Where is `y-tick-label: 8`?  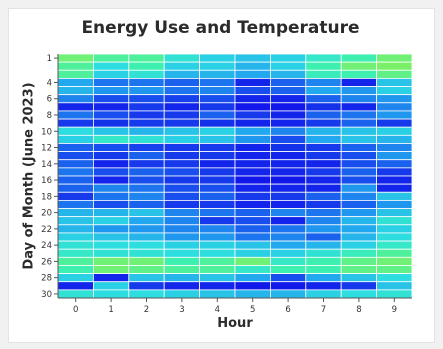
y-tick-label: 8 is located at coordinates (49, 116).